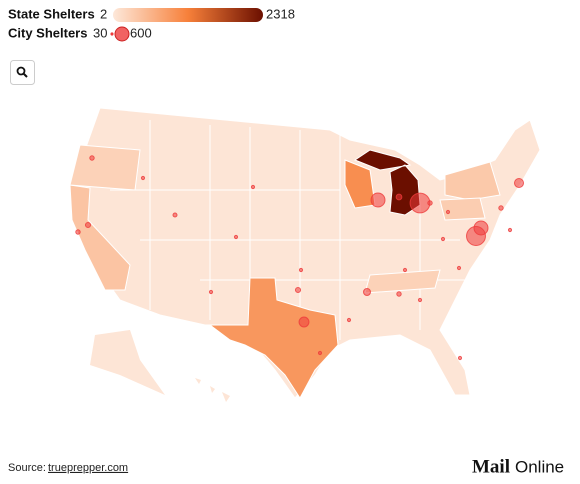 The width and height of the screenshot is (580, 484). I want to click on search-box, so click(22, 72).